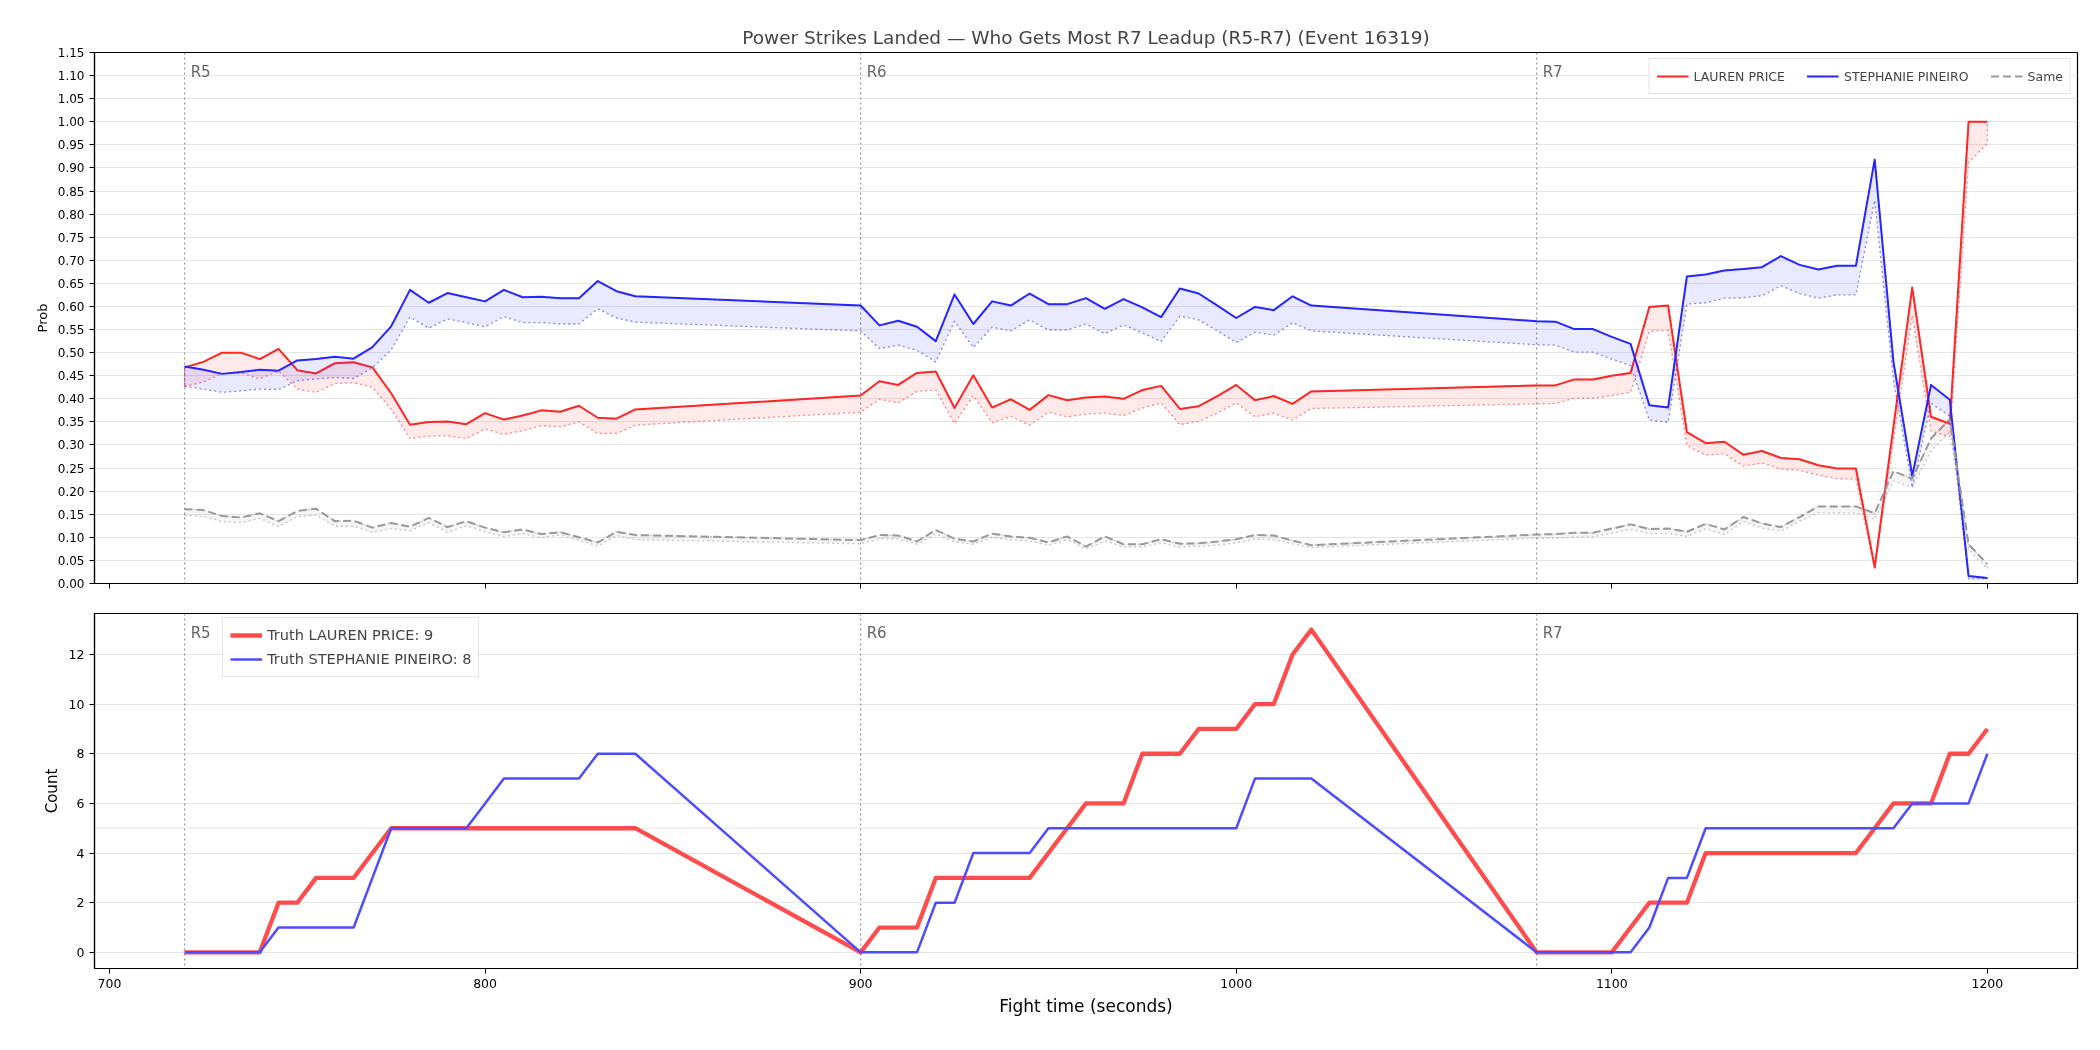 This screenshot has width=2100, height=1050. I want to click on y-tick-label: 0.50, so click(71, 353).